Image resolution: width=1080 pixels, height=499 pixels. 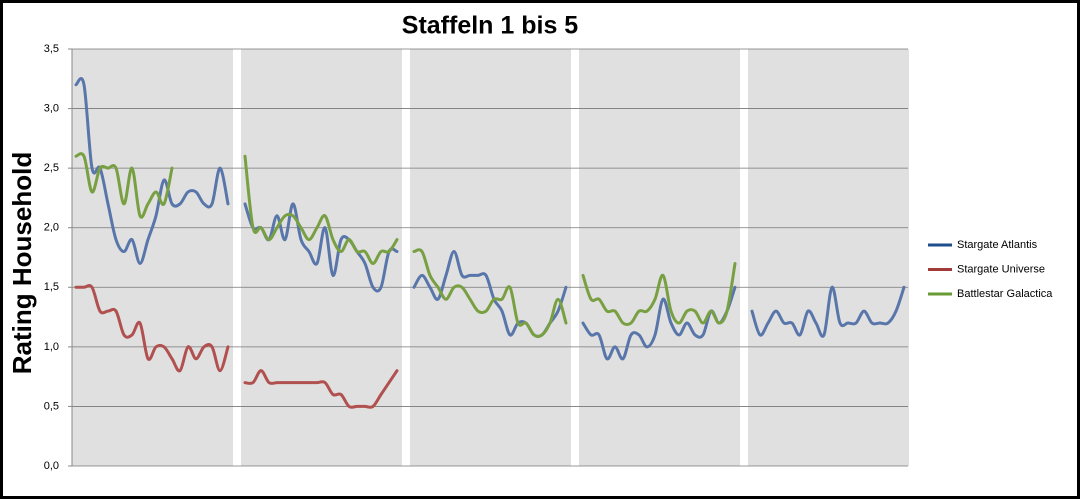 I want to click on legend-label: Stargate Universe, so click(x=1001, y=269).